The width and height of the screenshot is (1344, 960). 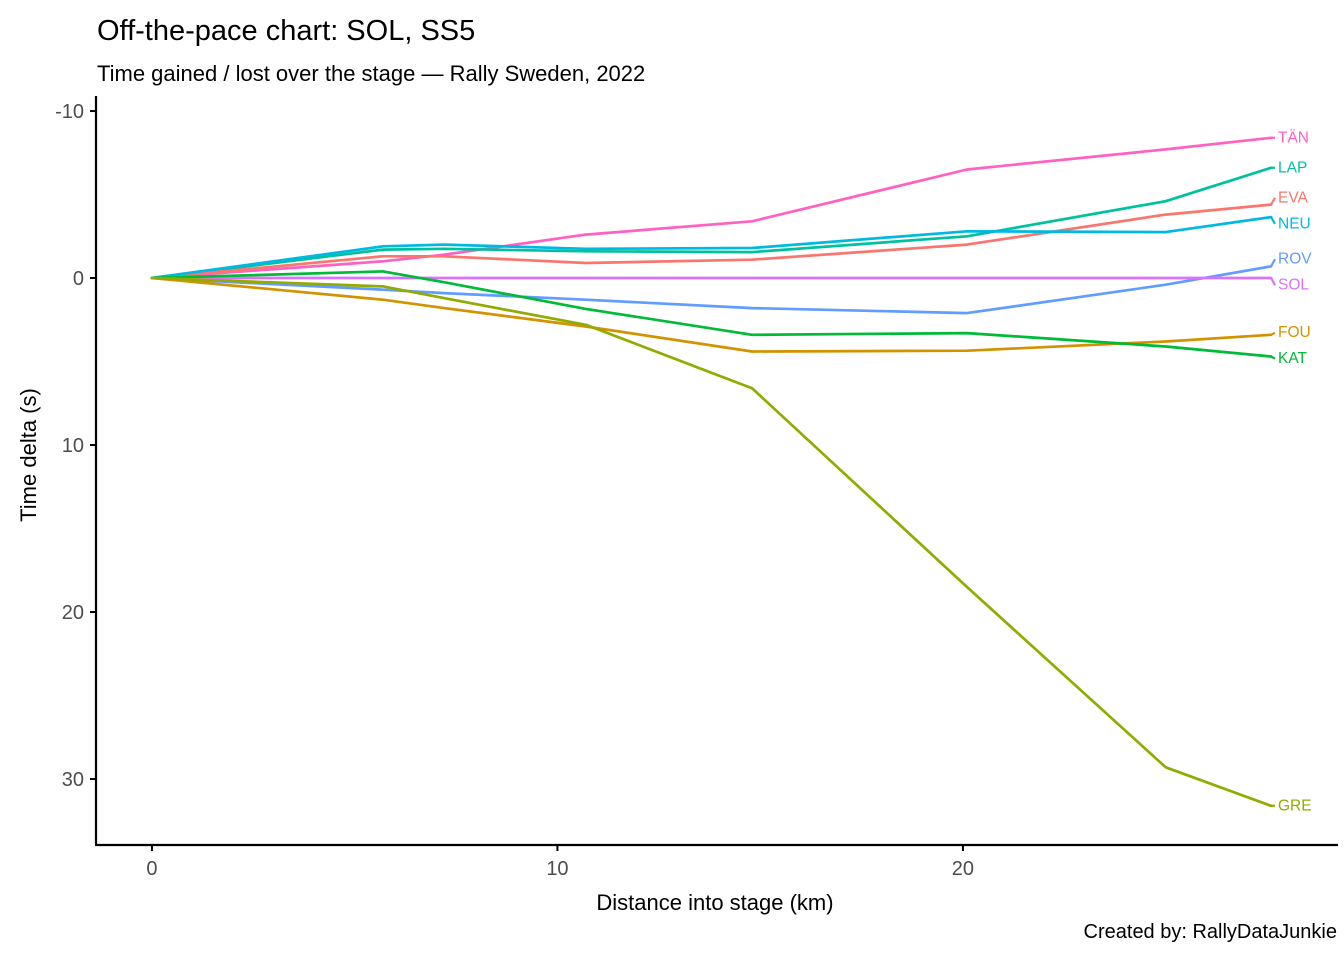 I want to click on series-label-GRE: GRE, so click(x=1295, y=805).